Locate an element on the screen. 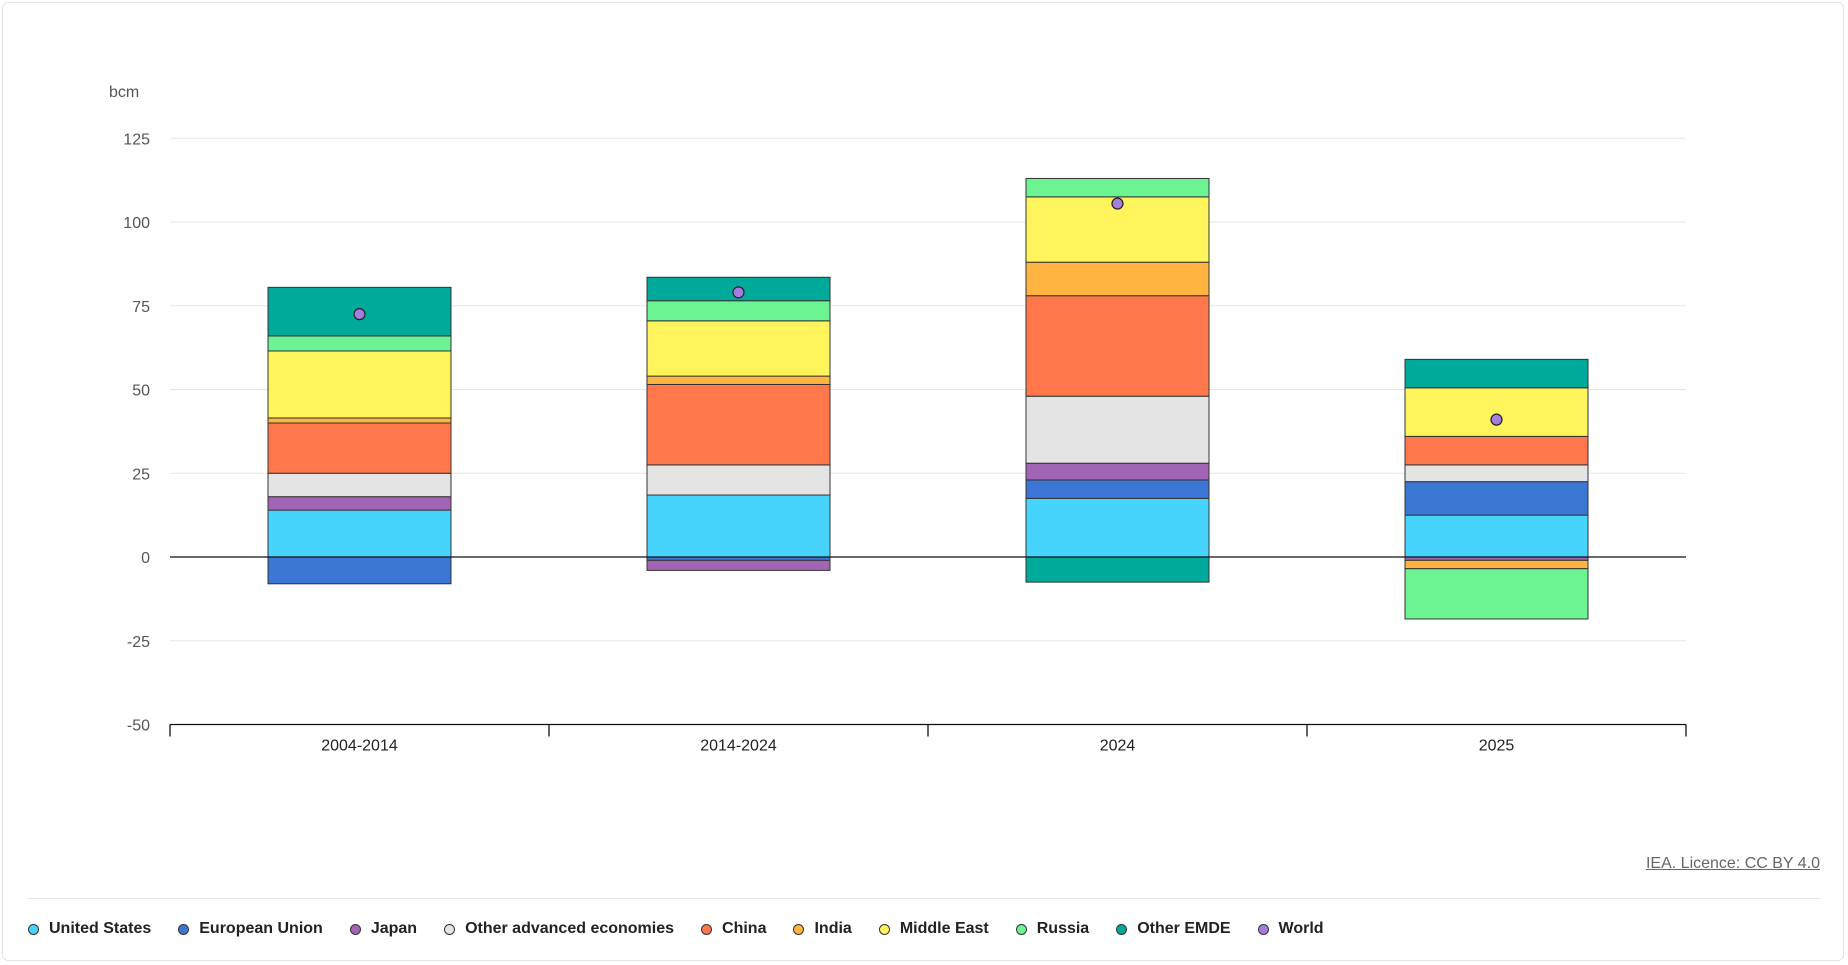 This screenshot has height=965, width=1848. legend-label: China is located at coordinates (744, 928).